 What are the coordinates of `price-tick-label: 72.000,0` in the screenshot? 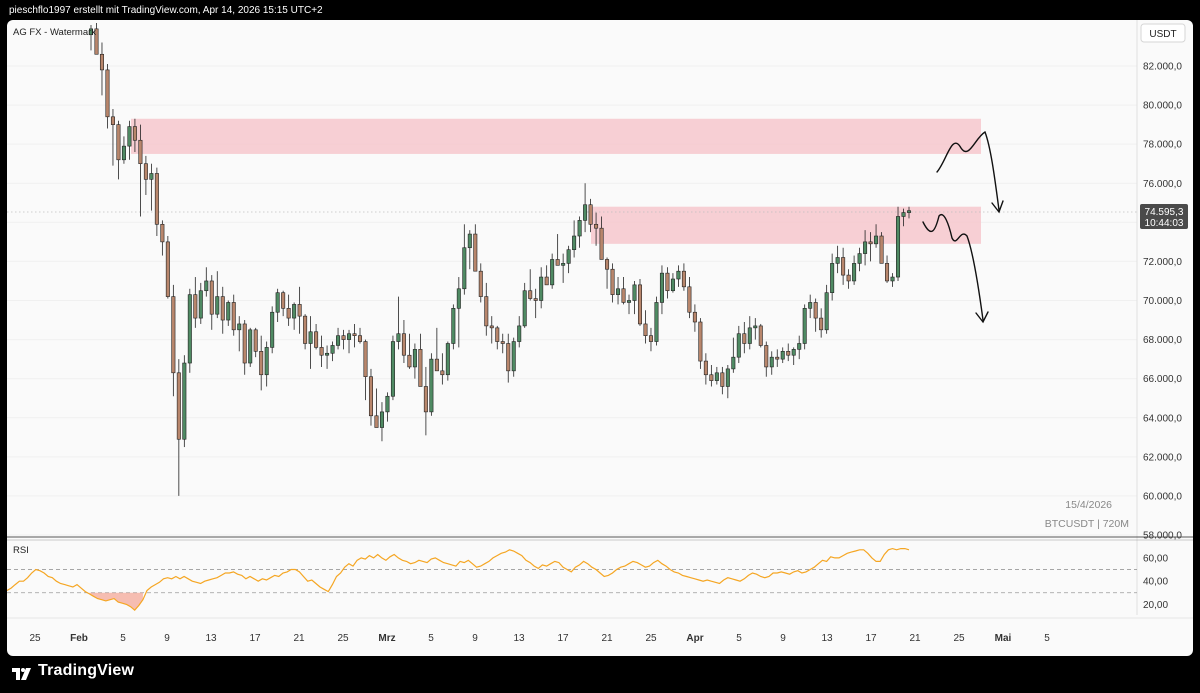 It's located at (1162, 262).